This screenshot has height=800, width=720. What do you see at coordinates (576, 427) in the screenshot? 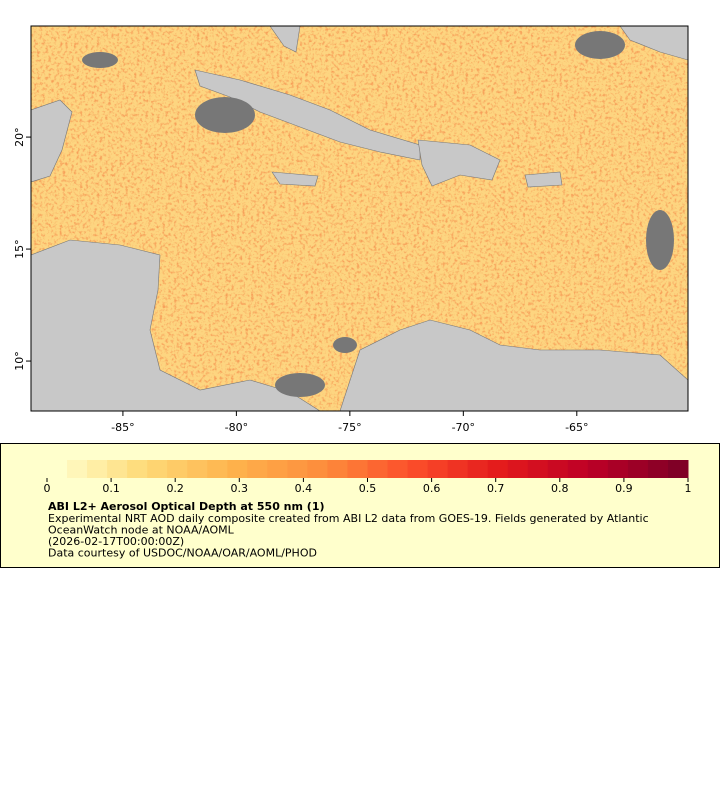
I see `x-tick-label: -65°` at bounding box center [576, 427].